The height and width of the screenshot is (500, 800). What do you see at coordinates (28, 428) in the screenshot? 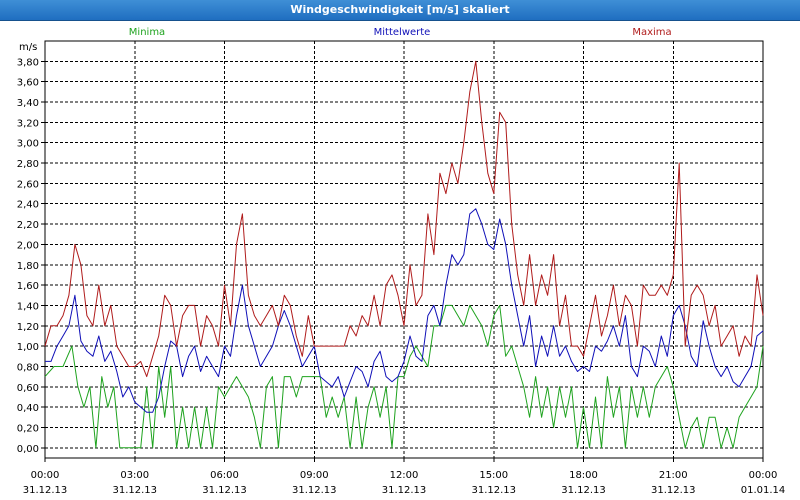
I see `y-tick-label: 0,20` at bounding box center [28, 428].